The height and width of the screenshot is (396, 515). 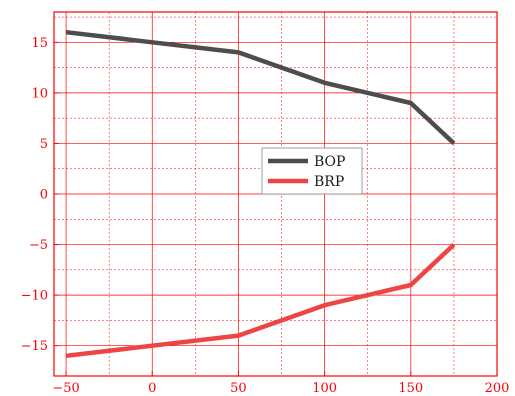 I want to click on y-tick-label: 0, so click(x=44, y=195).